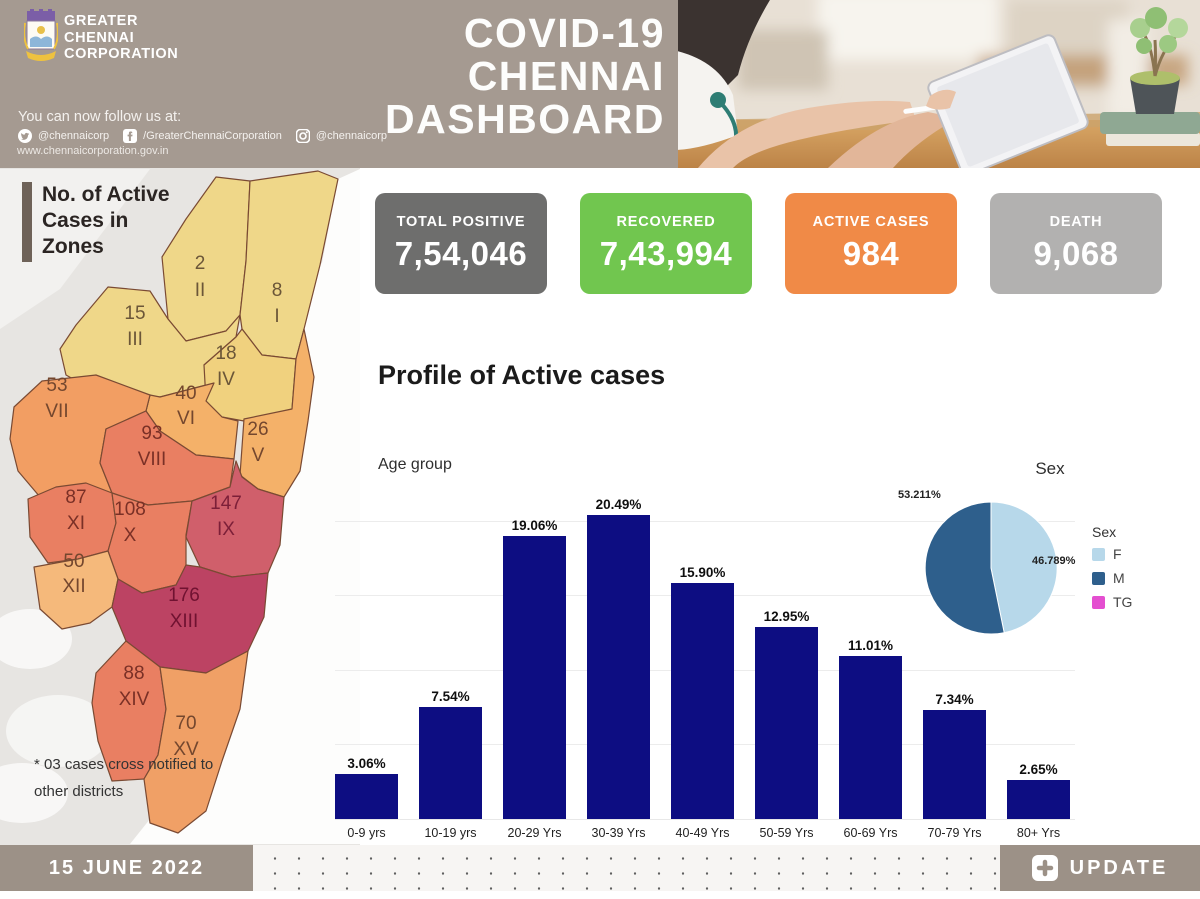  I want to click on update-button: UPDATE, so click(1100, 868).